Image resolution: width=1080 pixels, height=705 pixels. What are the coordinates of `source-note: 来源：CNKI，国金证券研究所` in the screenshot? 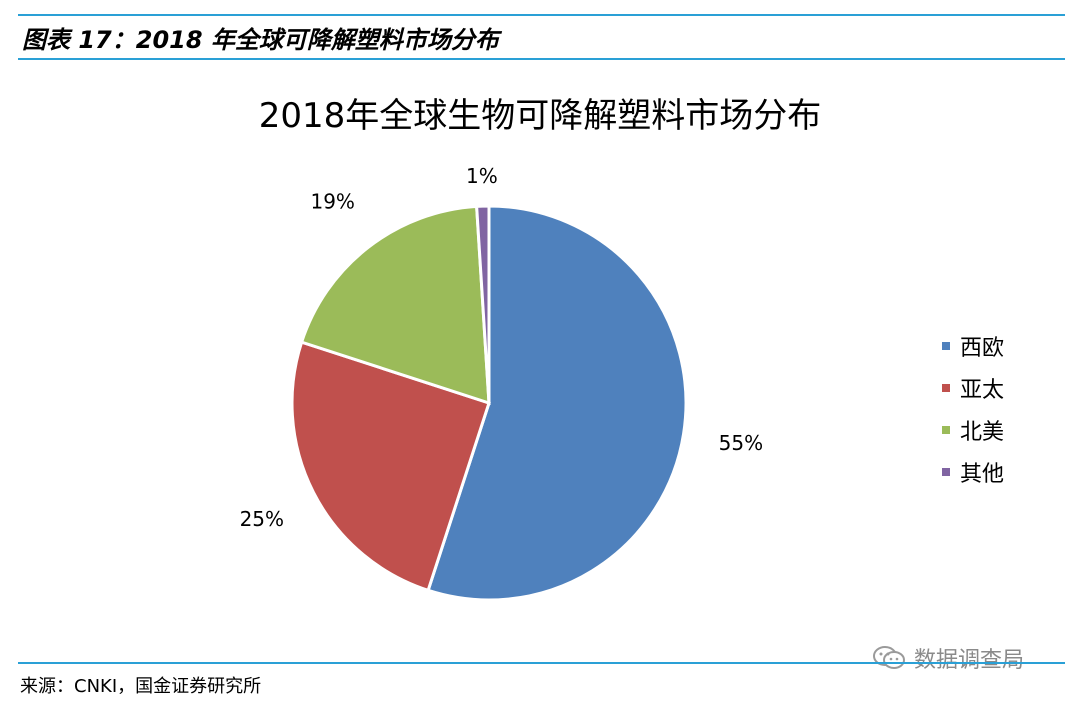 It's located at (141, 686).